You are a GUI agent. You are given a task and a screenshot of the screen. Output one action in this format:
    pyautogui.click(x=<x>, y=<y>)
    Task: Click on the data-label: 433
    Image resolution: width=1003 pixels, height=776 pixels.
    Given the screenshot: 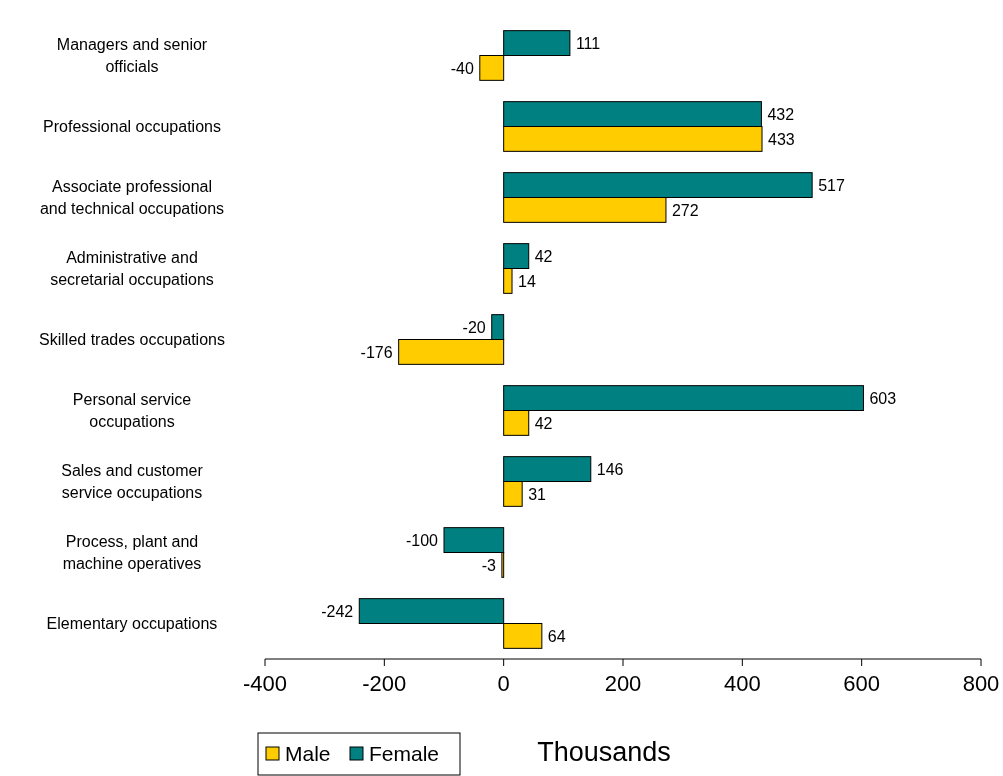 What is the action you would take?
    pyautogui.click(x=781, y=139)
    